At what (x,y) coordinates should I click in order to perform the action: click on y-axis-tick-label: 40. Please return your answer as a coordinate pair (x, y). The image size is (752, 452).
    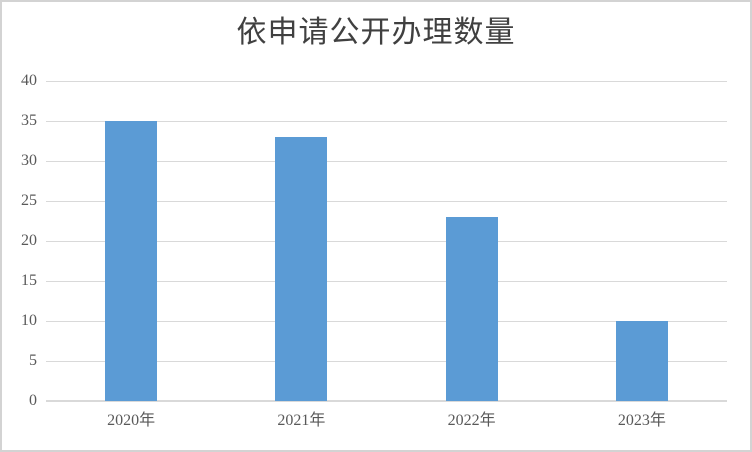
    Looking at the image, I should click on (29, 80).